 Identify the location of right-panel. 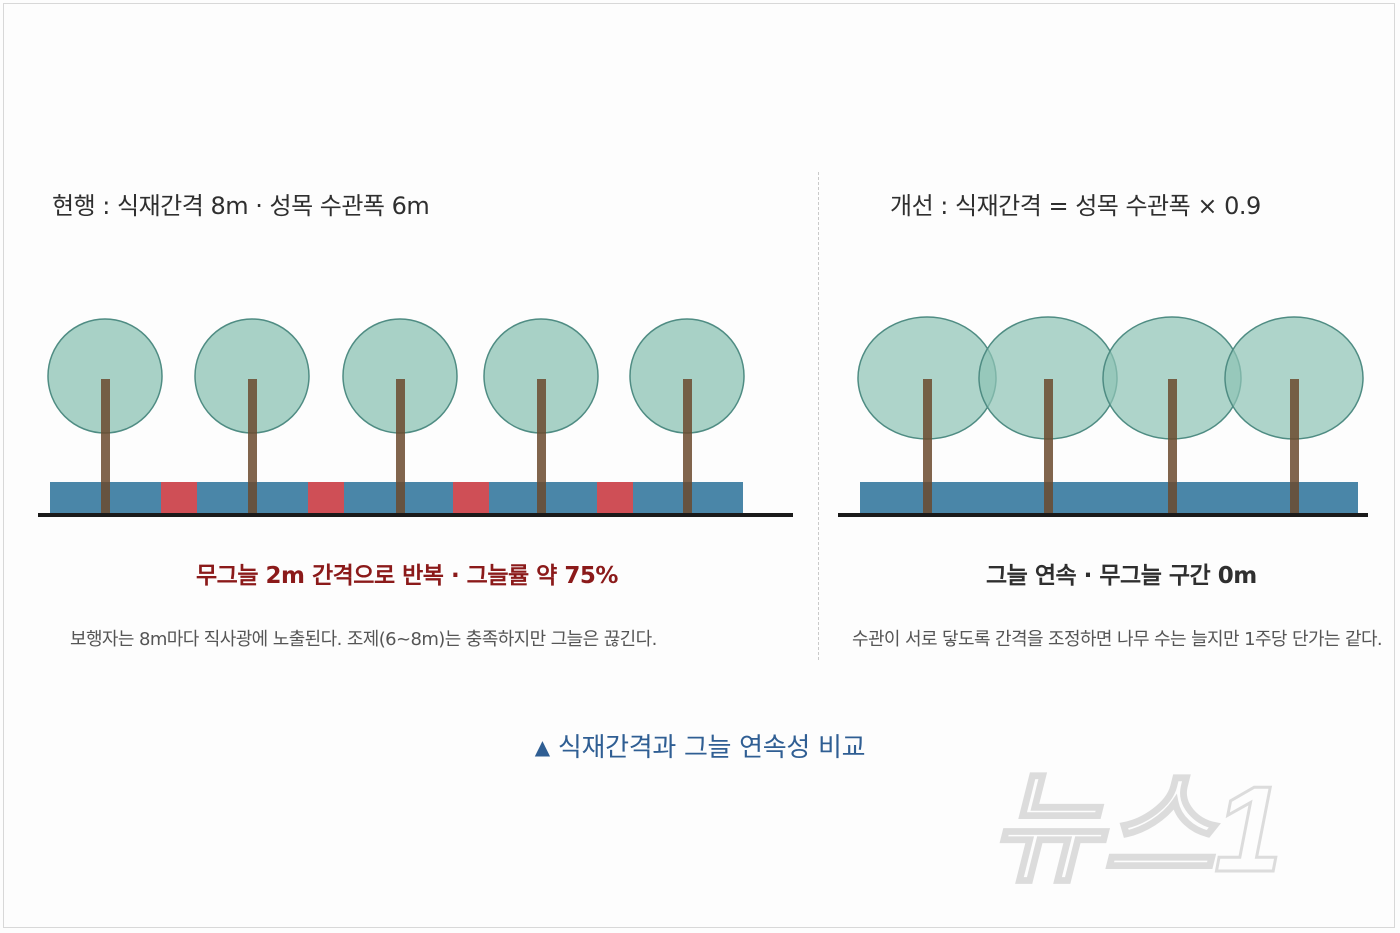
(1103, 416).